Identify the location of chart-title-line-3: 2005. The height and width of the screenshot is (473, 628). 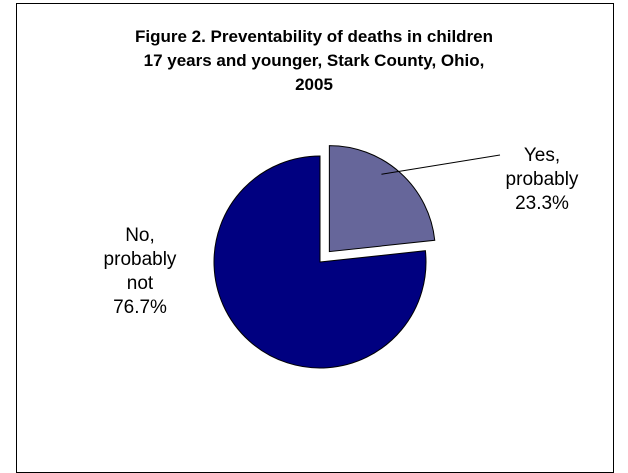
(314, 84).